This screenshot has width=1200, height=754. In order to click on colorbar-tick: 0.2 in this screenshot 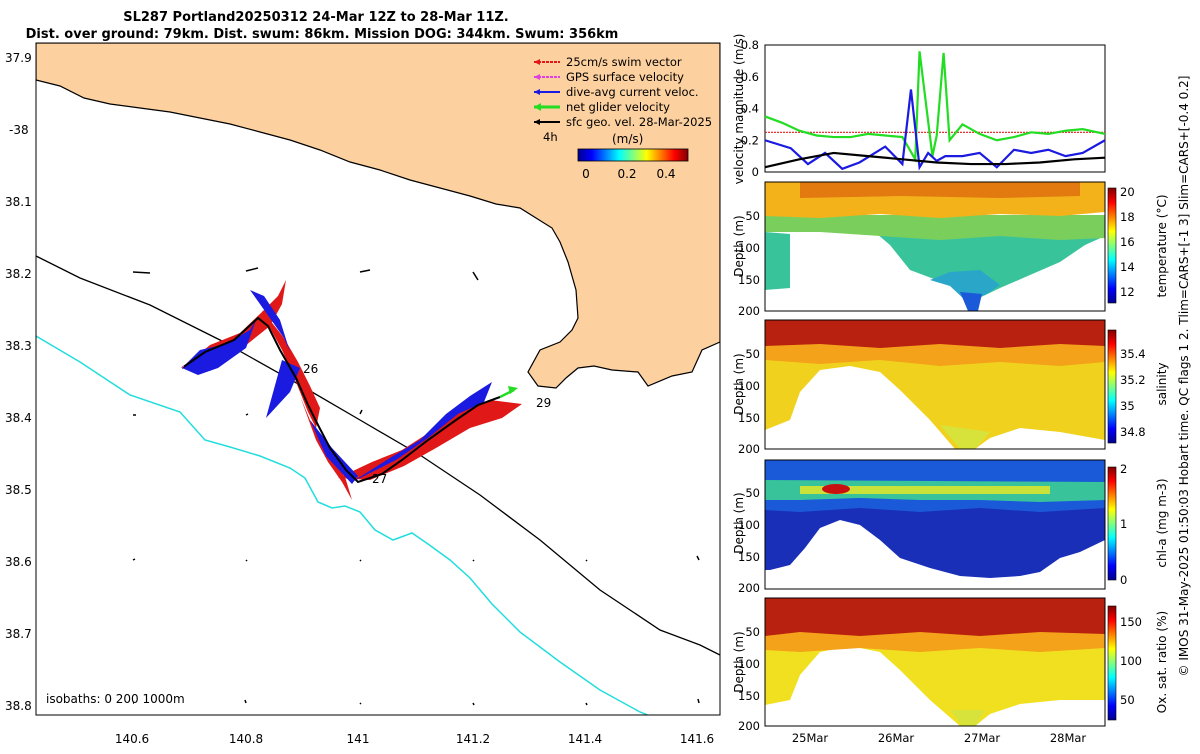, I will do `click(626, 174)`.